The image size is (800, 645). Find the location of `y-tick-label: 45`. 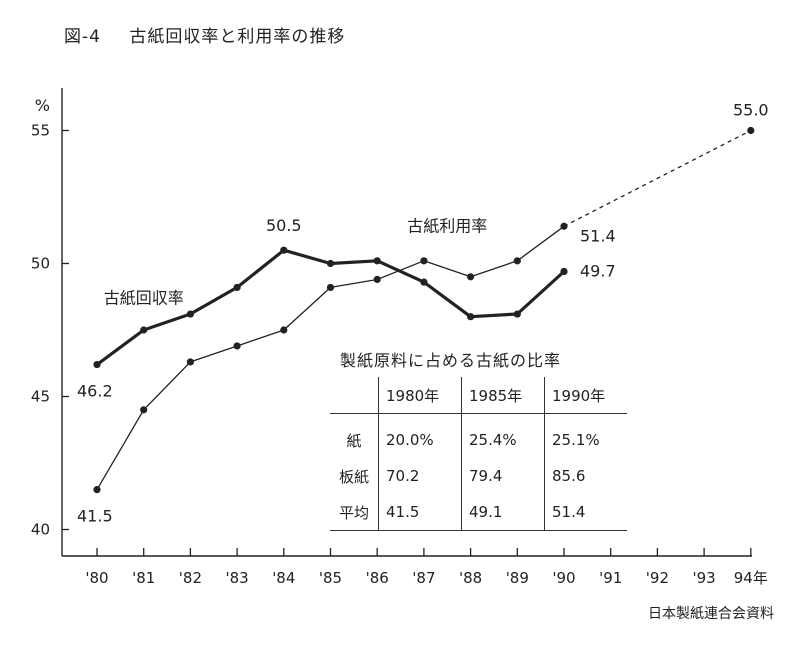

y-tick-label: 45 is located at coordinates (40, 397).